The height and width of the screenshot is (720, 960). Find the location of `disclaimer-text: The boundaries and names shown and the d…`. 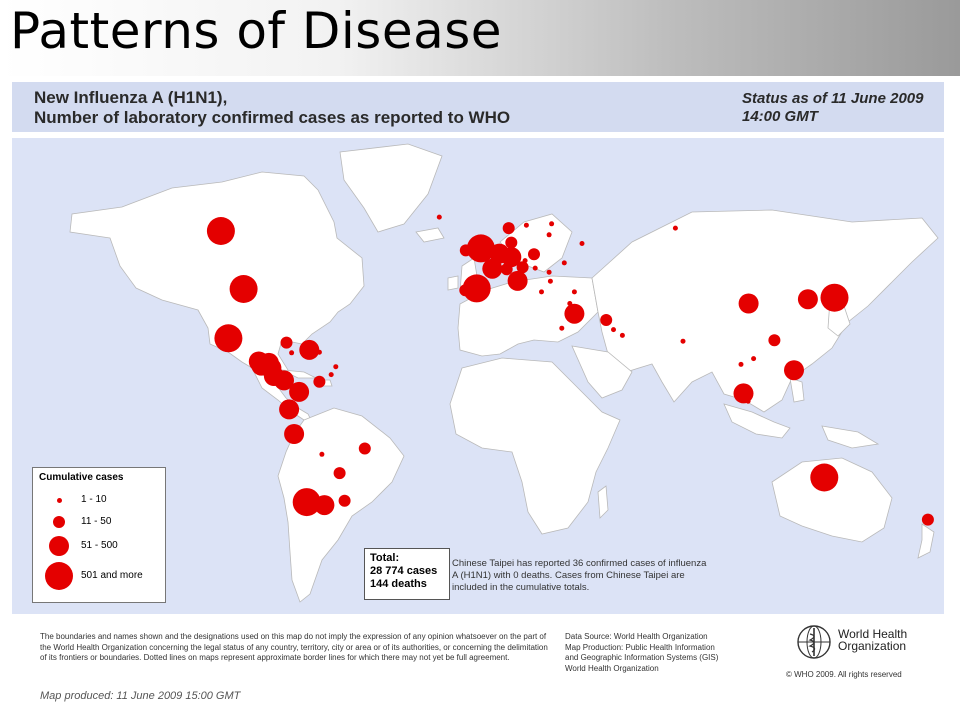

disclaimer-text: The boundaries and names shown and the d… is located at coordinates (294, 647).